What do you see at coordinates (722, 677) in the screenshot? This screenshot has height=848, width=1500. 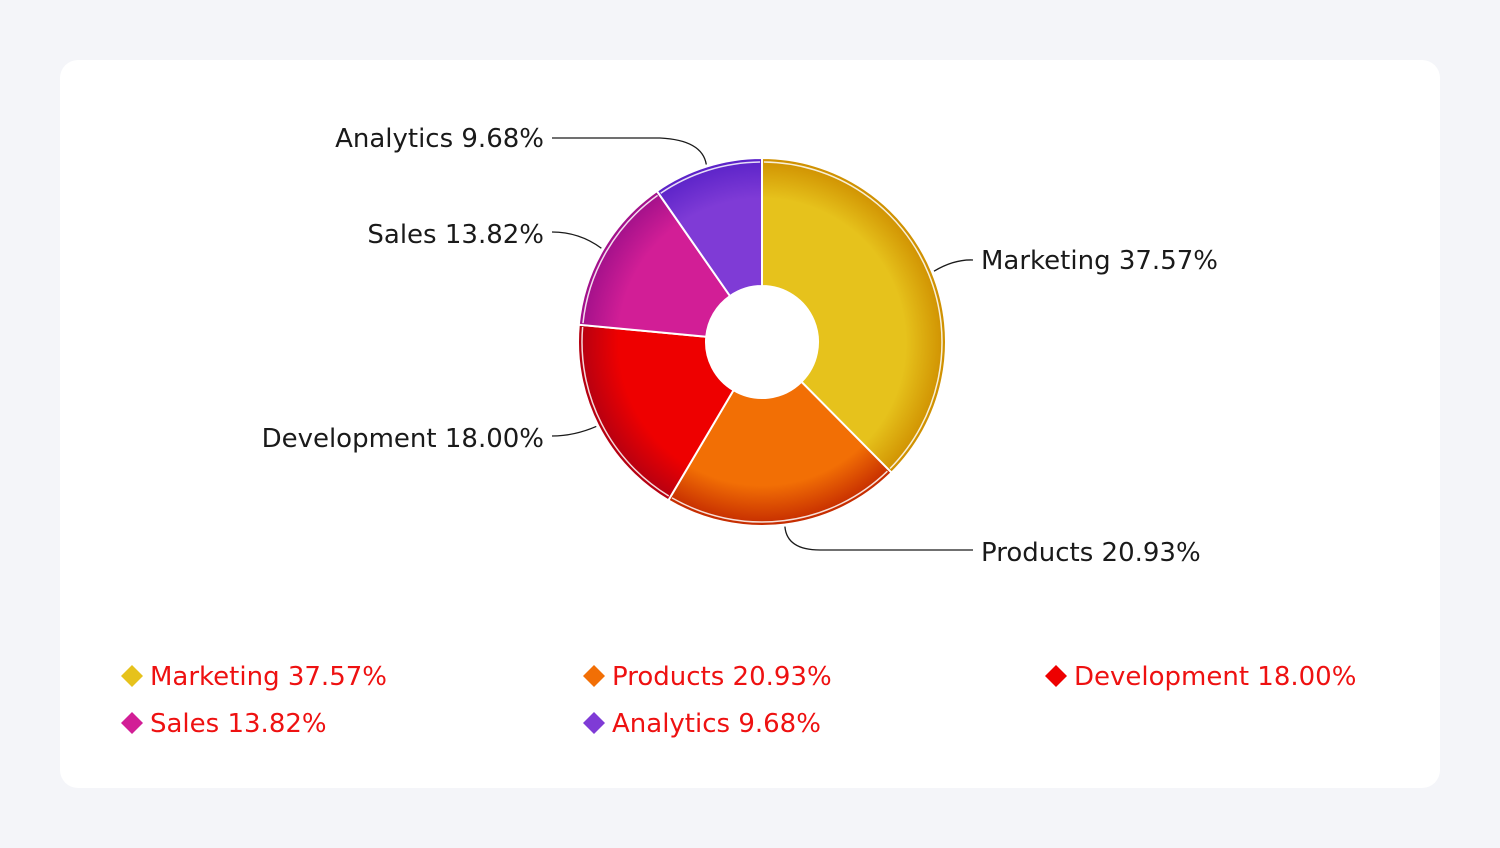 I see `legend-item-products: Products 20.93%` at bounding box center [722, 677].